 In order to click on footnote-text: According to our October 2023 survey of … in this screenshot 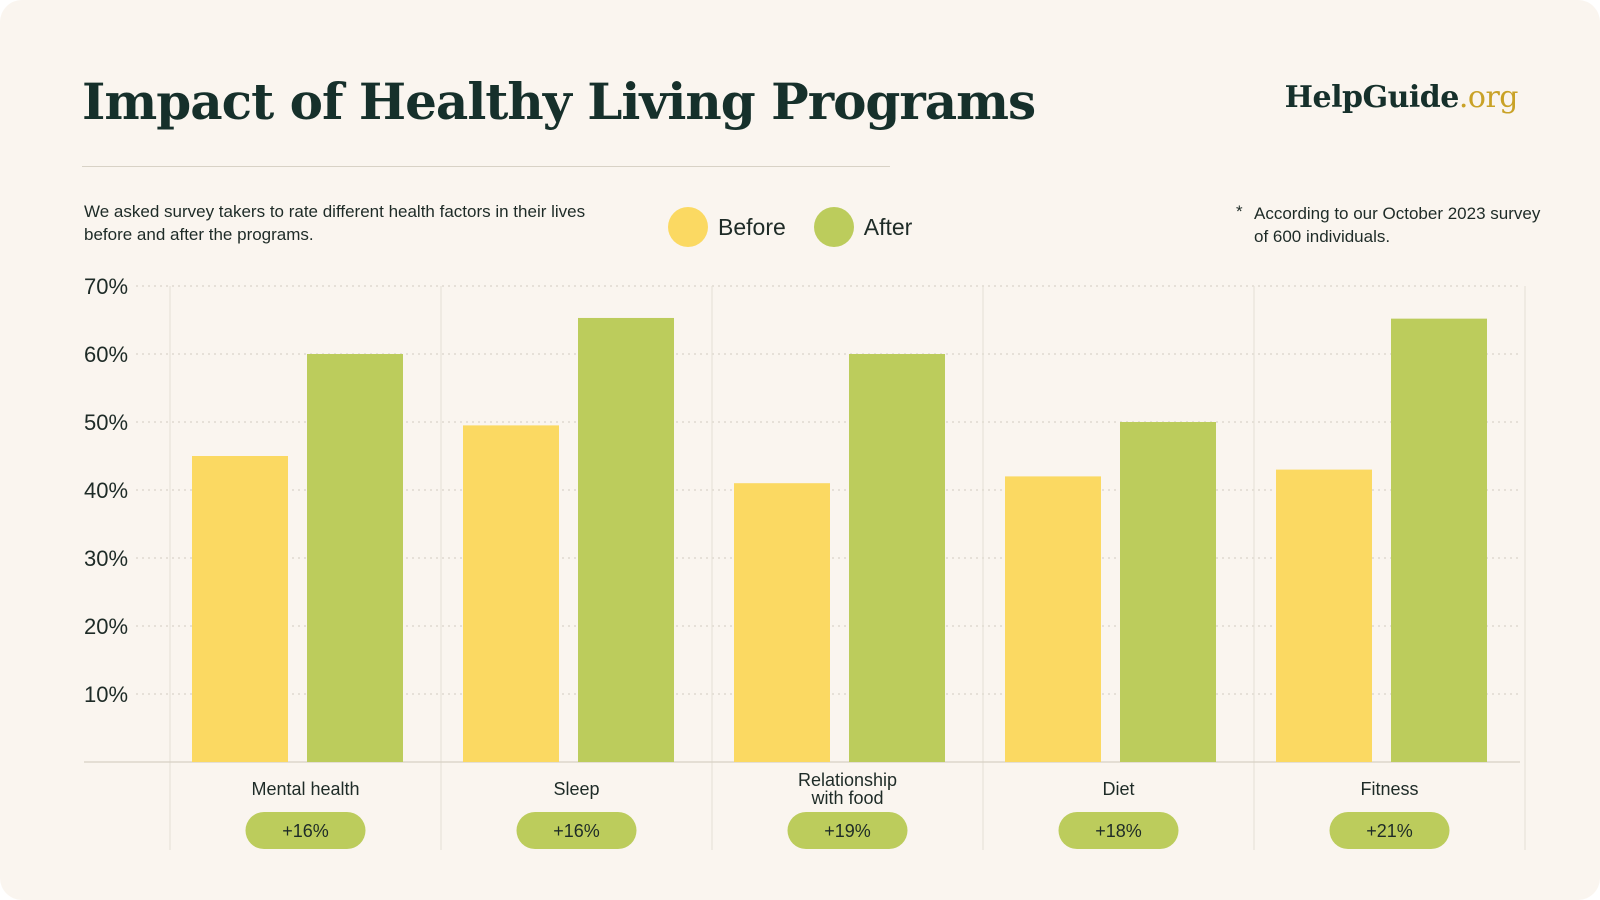, I will do `click(1397, 225)`.